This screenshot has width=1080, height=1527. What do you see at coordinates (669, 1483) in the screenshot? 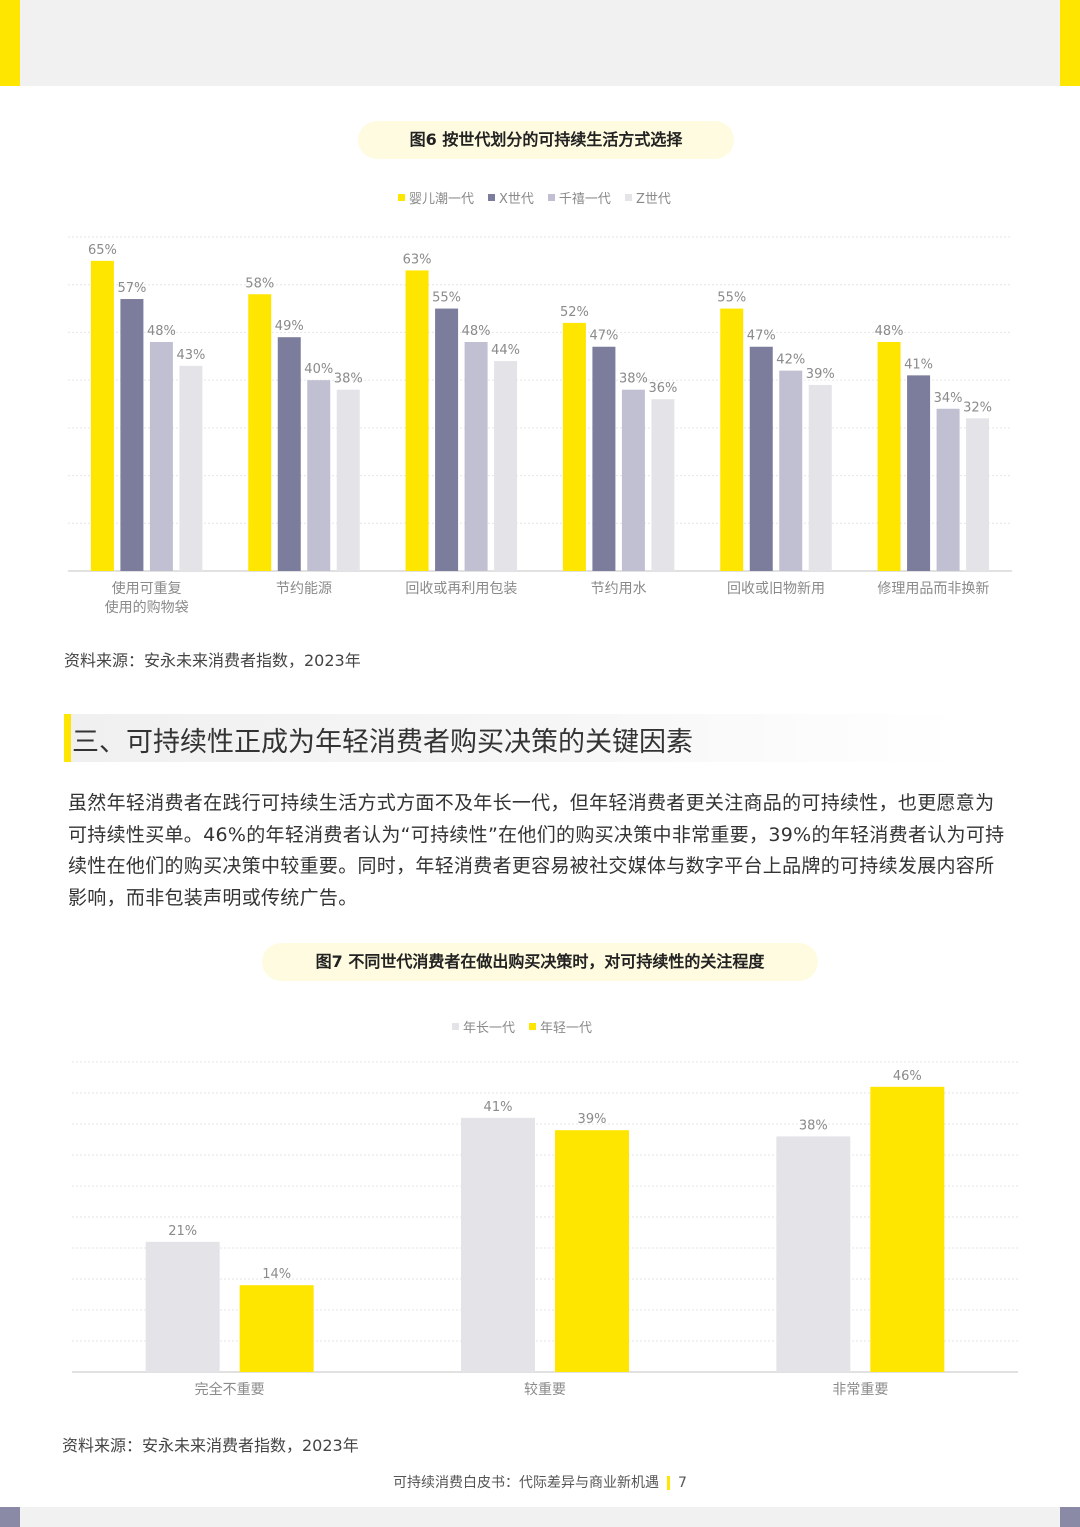
I see `footer-divider` at bounding box center [669, 1483].